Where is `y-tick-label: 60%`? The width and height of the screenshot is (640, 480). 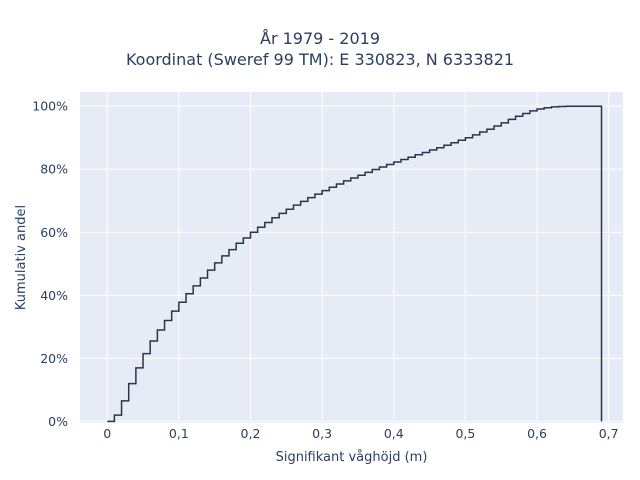 y-tick-label: 60% is located at coordinates (54, 232).